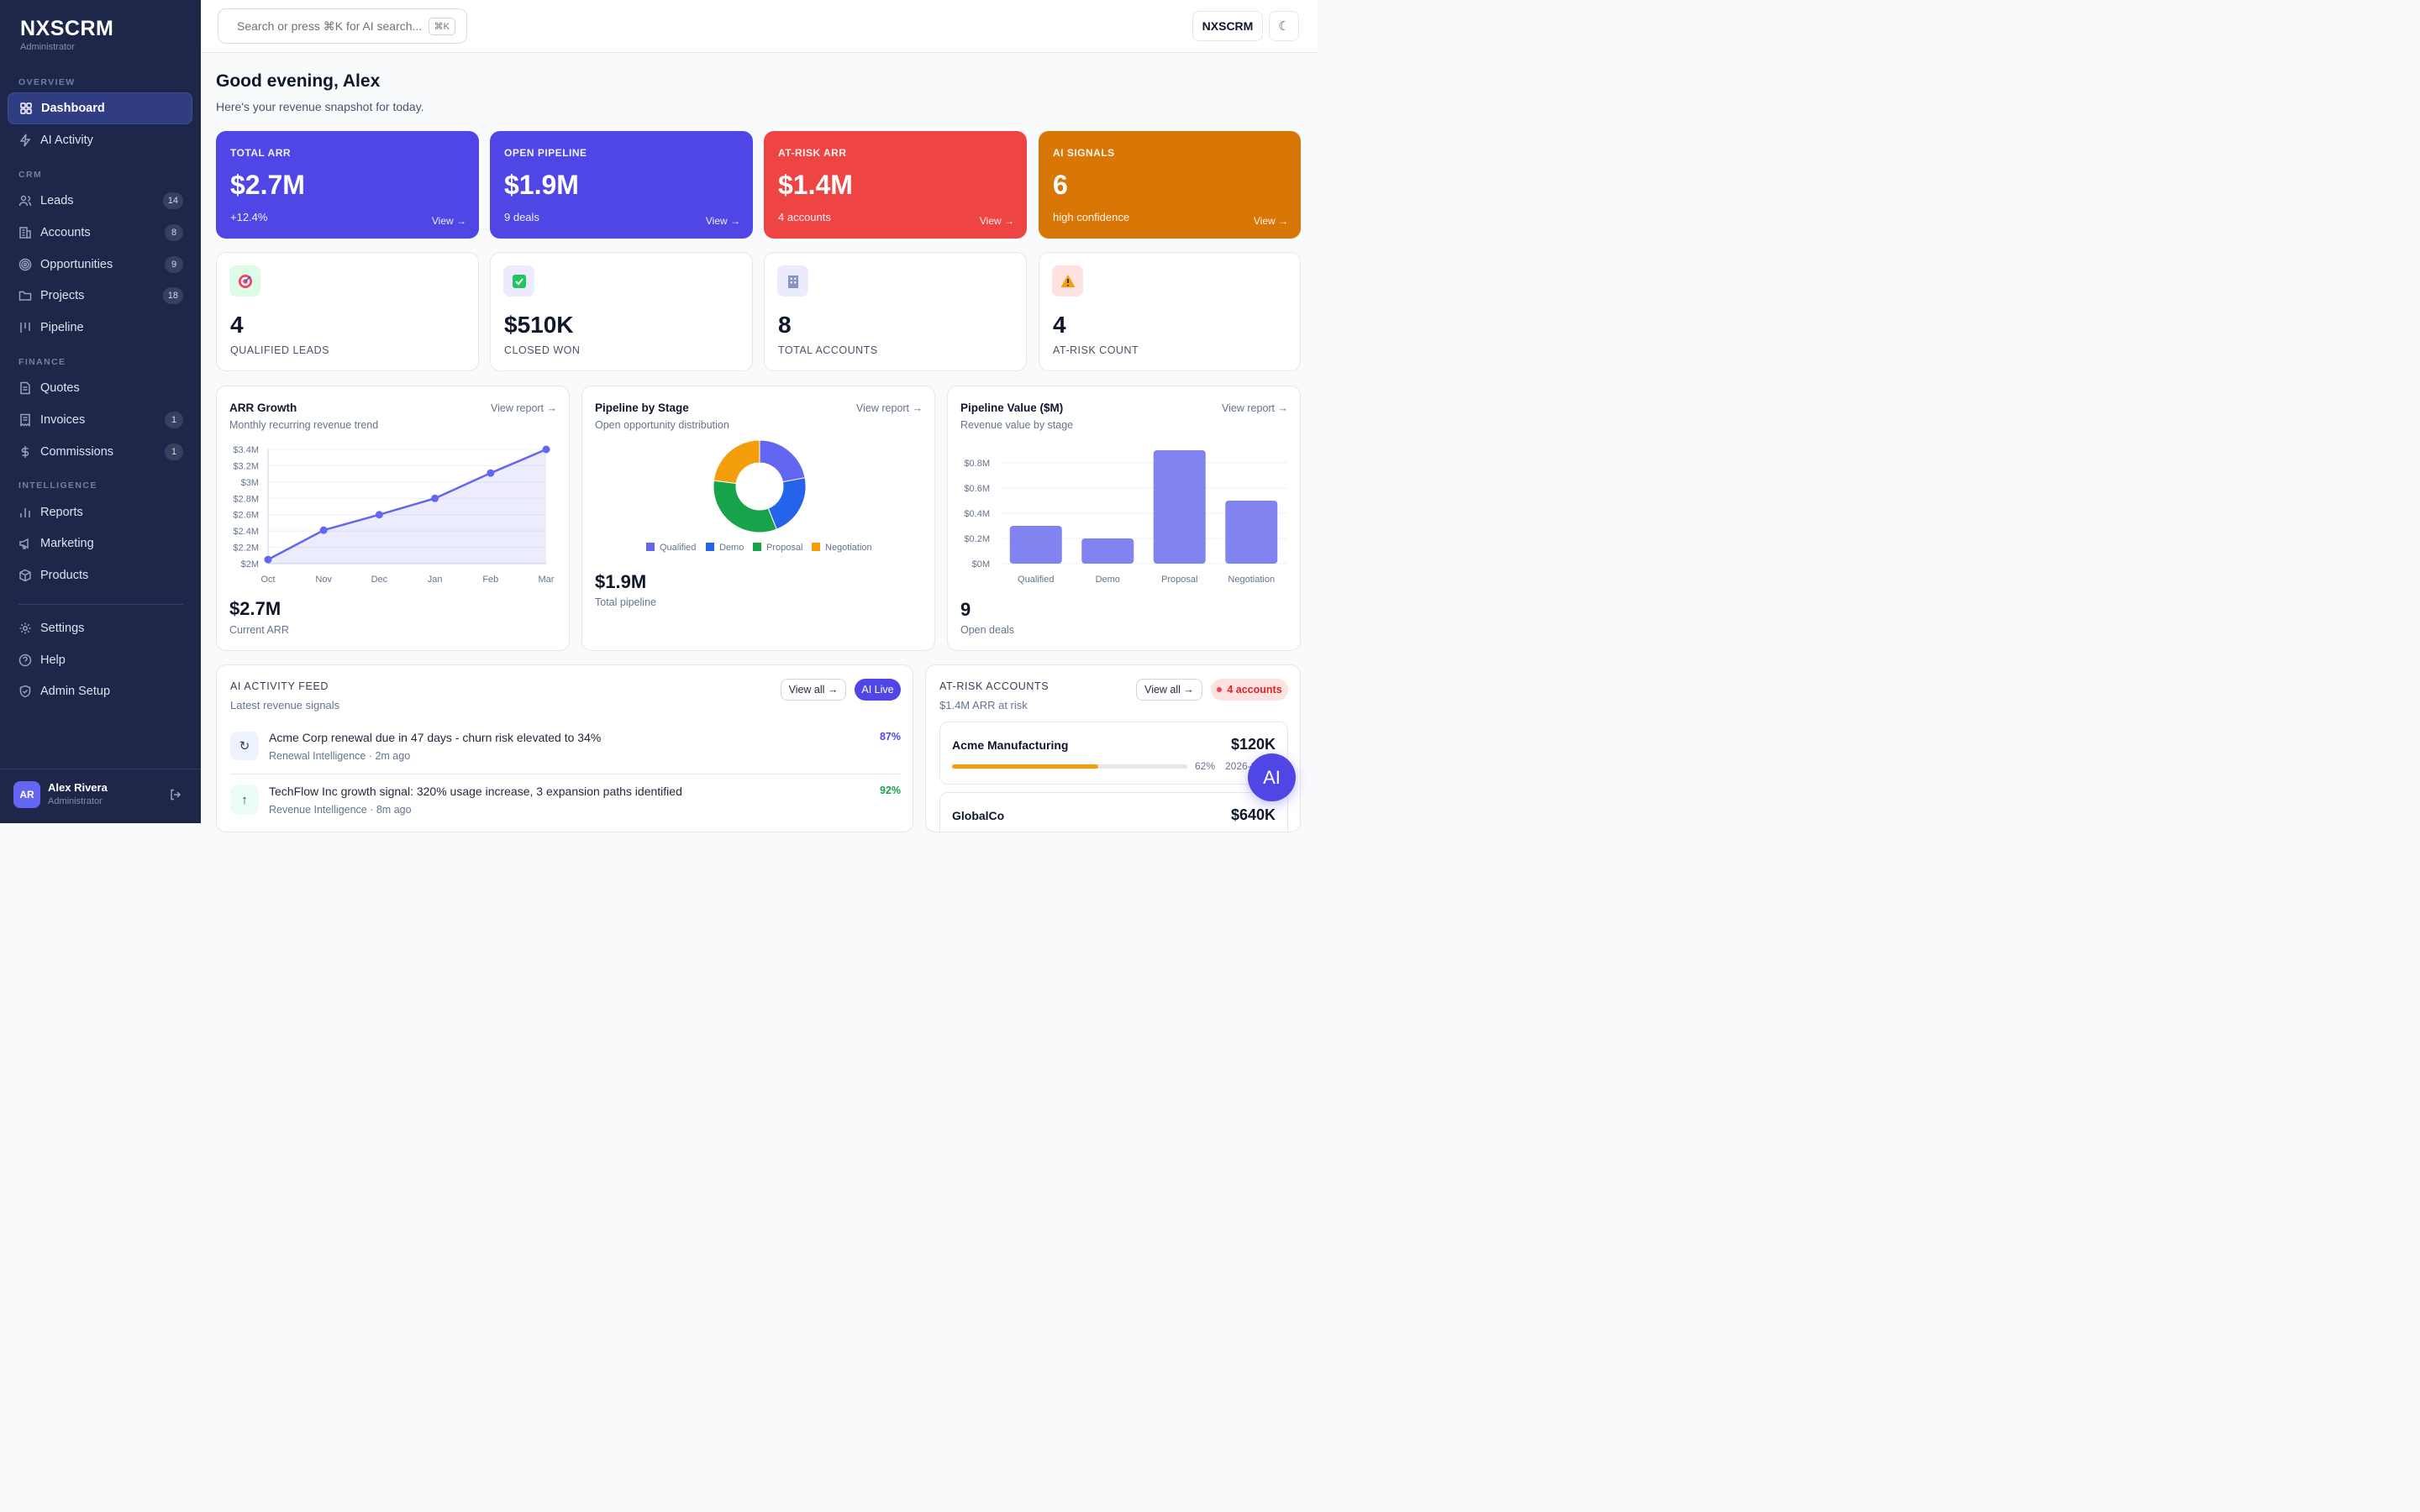 The height and width of the screenshot is (1512, 2420). What do you see at coordinates (100, 140) in the screenshot?
I see `sidebar-item-ai-activity: AI Activity` at bounding box center [100, 140].